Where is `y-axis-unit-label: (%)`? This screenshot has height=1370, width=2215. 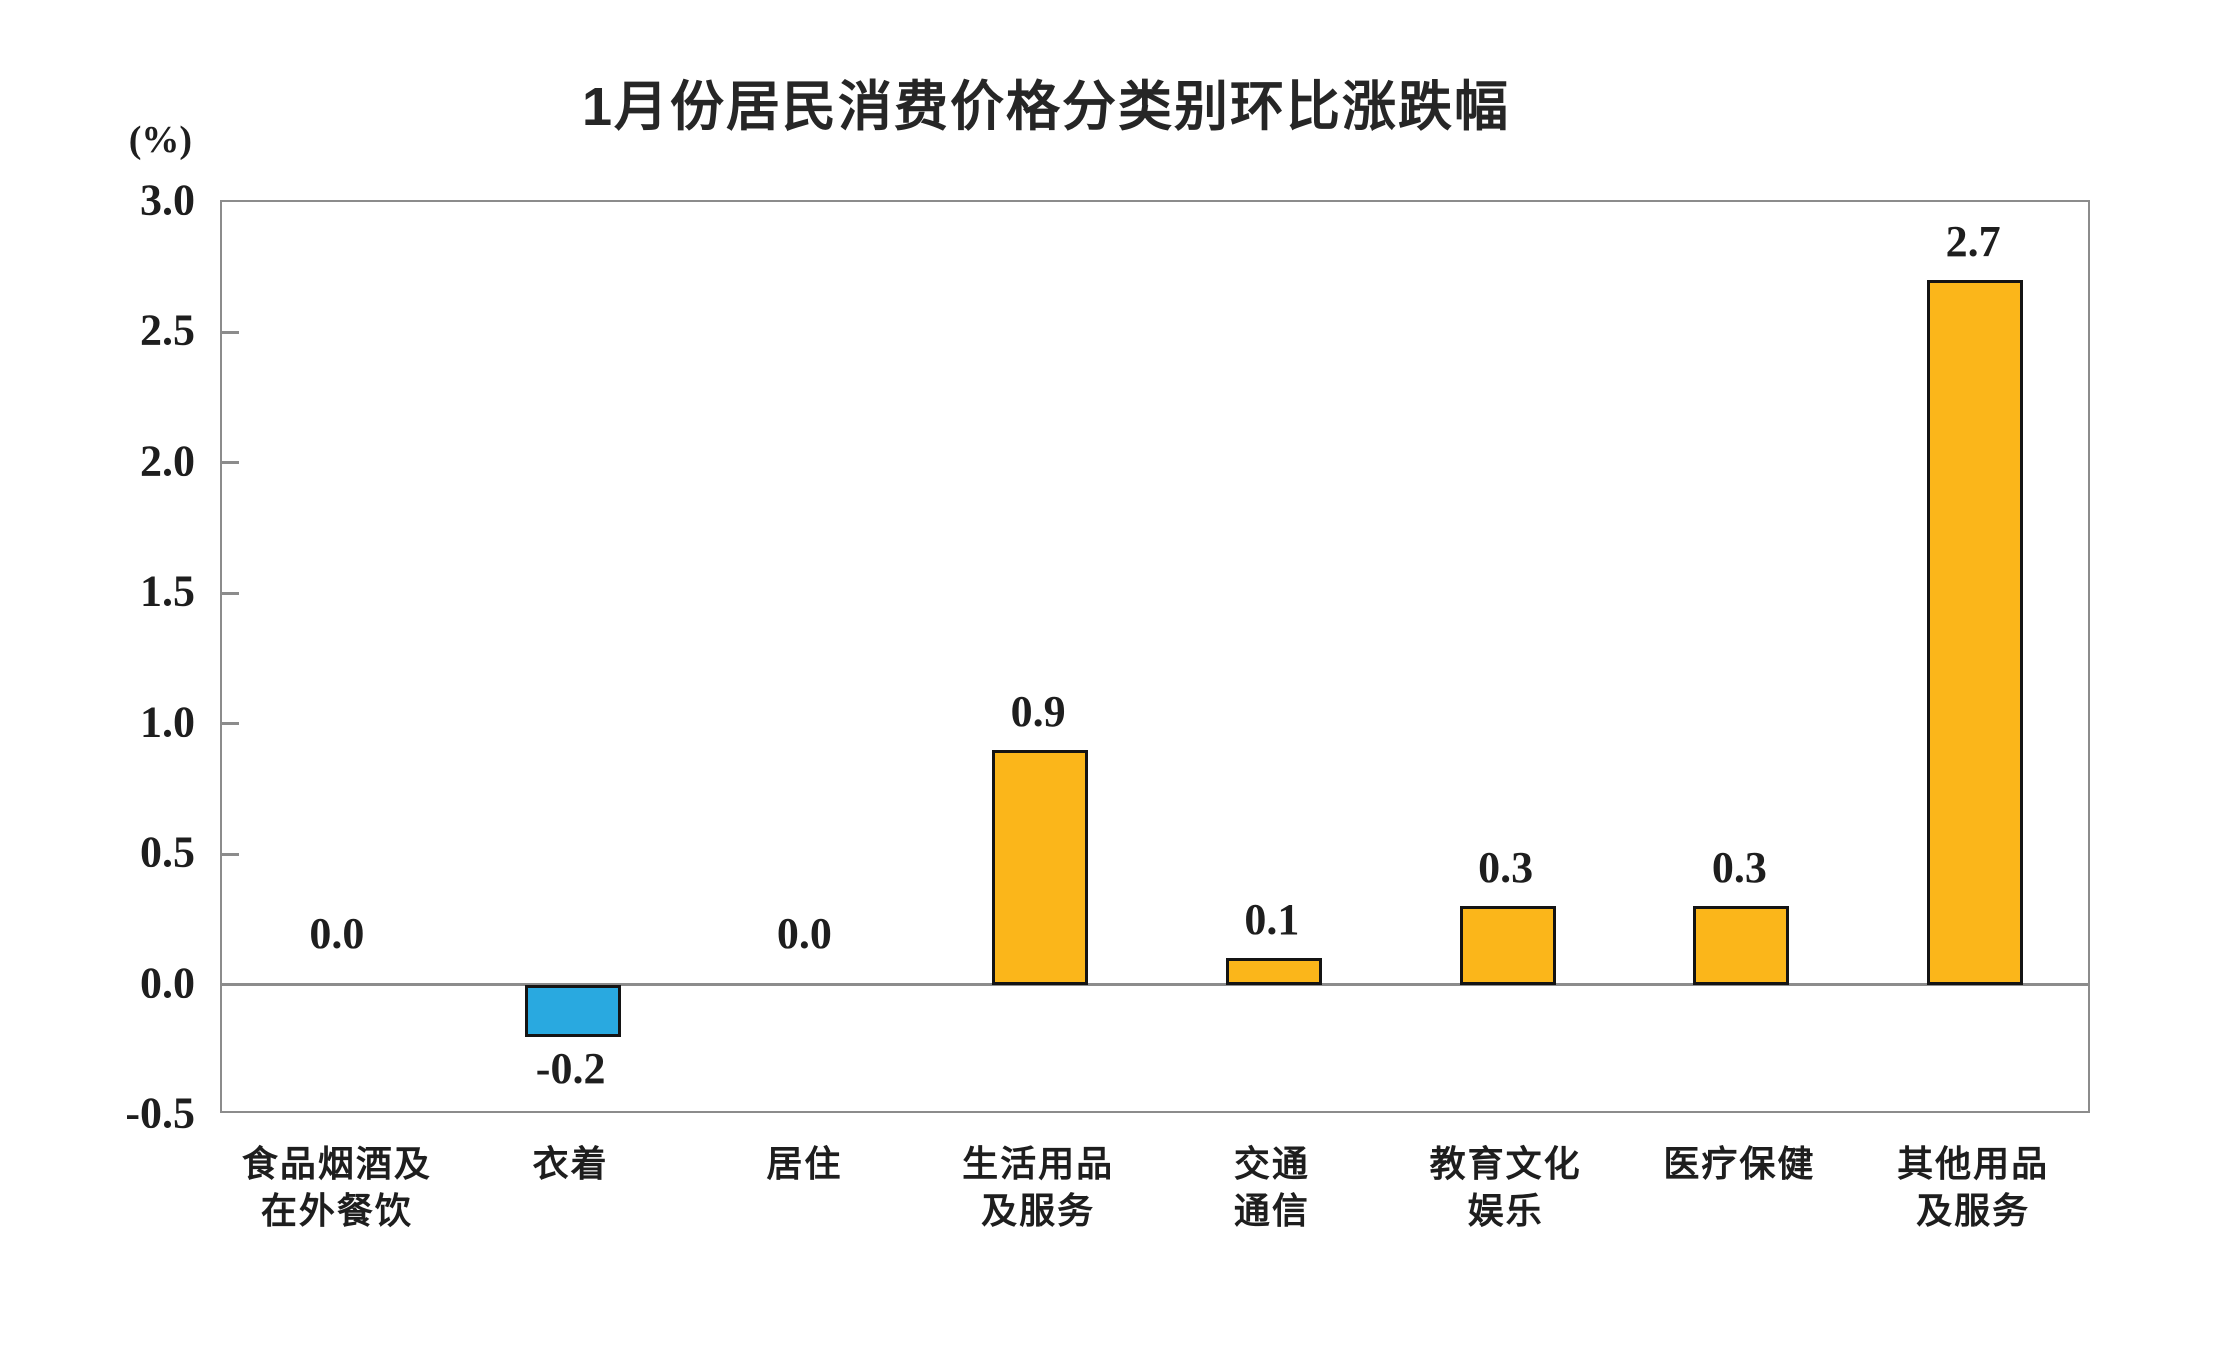
y-axis-unit-label: (%) is located at coordinates (160, 140).